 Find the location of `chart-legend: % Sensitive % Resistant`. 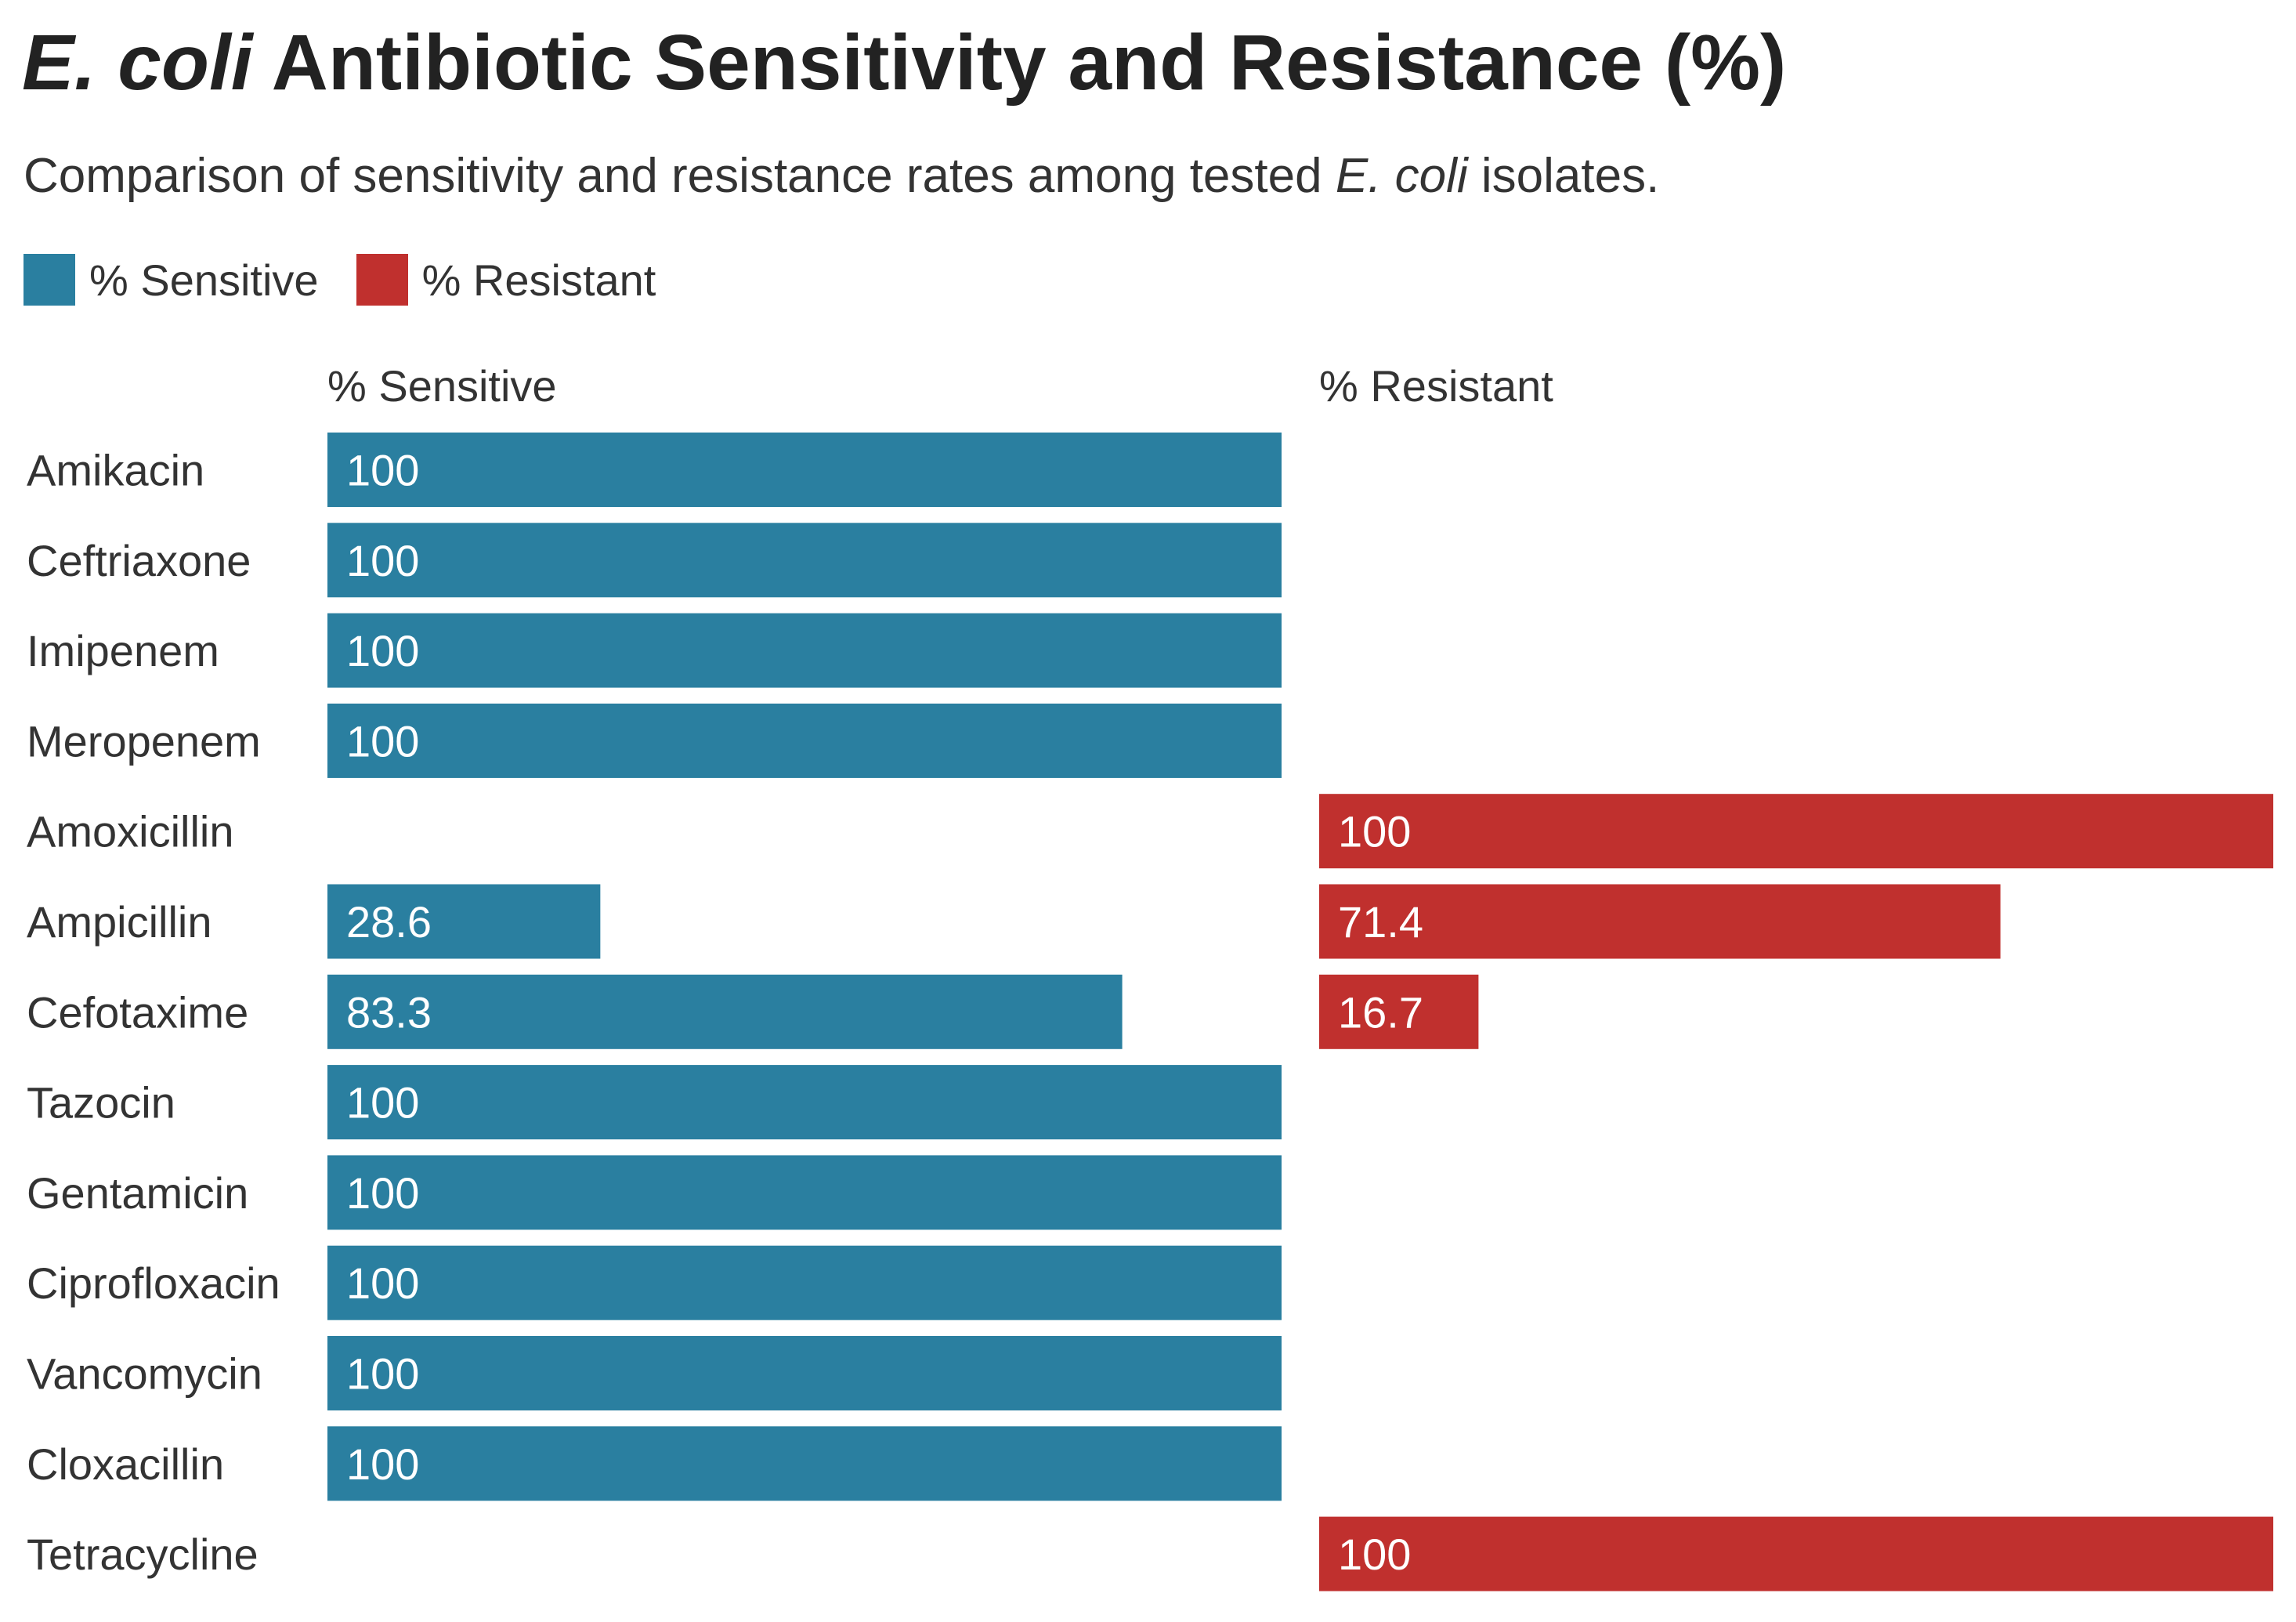

chart-legend: % Sensitive % Resistant is located at coordinates (358, 280).